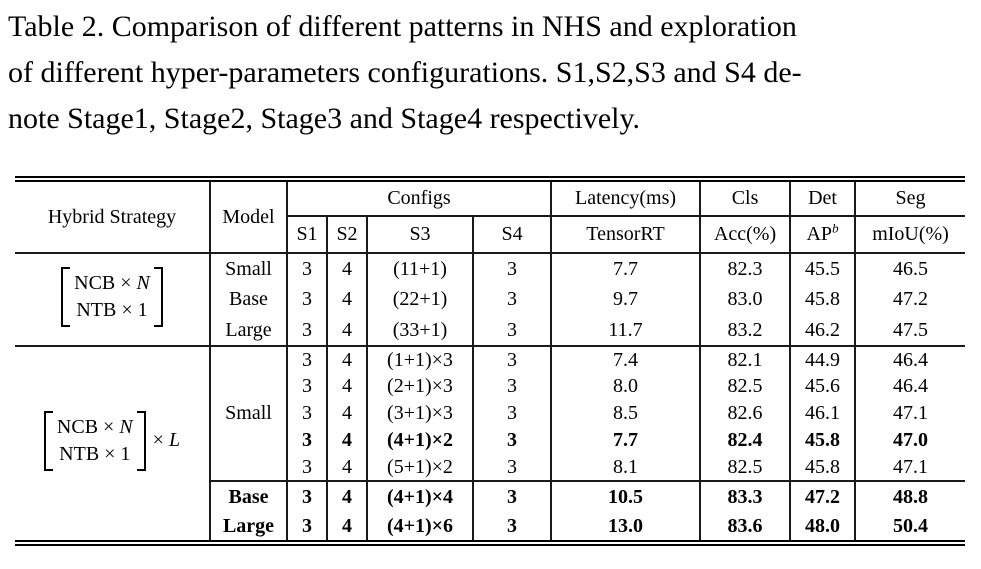  I want to click on table-row: 3 4 (2+1)×3 3 8.0 82.5 45.6 46.4, so click(490, 386).